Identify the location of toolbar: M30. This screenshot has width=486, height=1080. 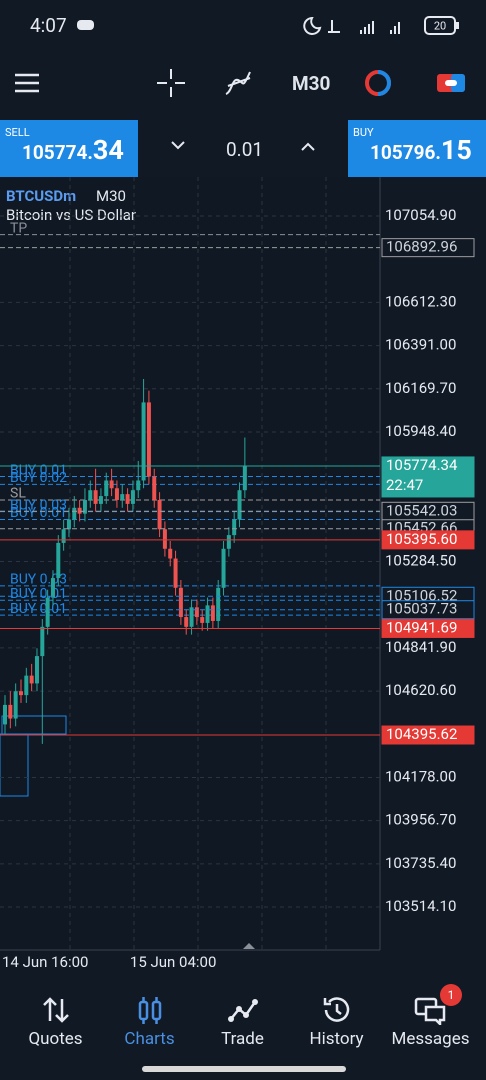
(243, 85).